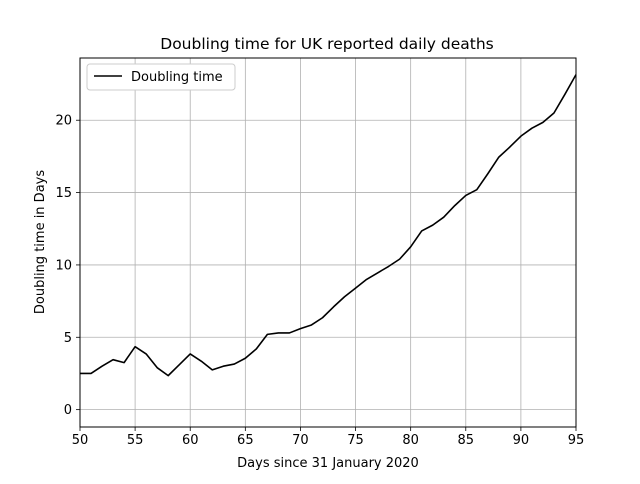 Image resolution: width=640 pixels, height=484 pixels. Describe the element at coordinates (177, 77) in the screenshot. I see `legend-entry: Doubling time` at that location.